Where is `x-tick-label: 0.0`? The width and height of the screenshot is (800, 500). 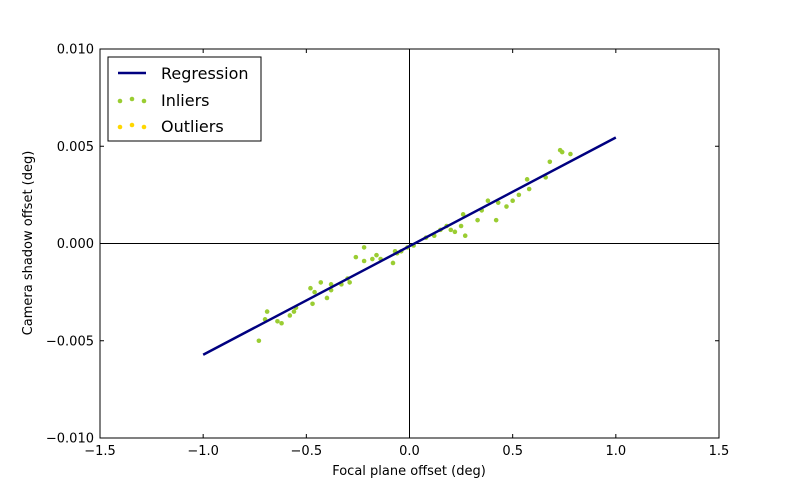
x-tick-label: 0.0 is located at coordinates (409, 451).